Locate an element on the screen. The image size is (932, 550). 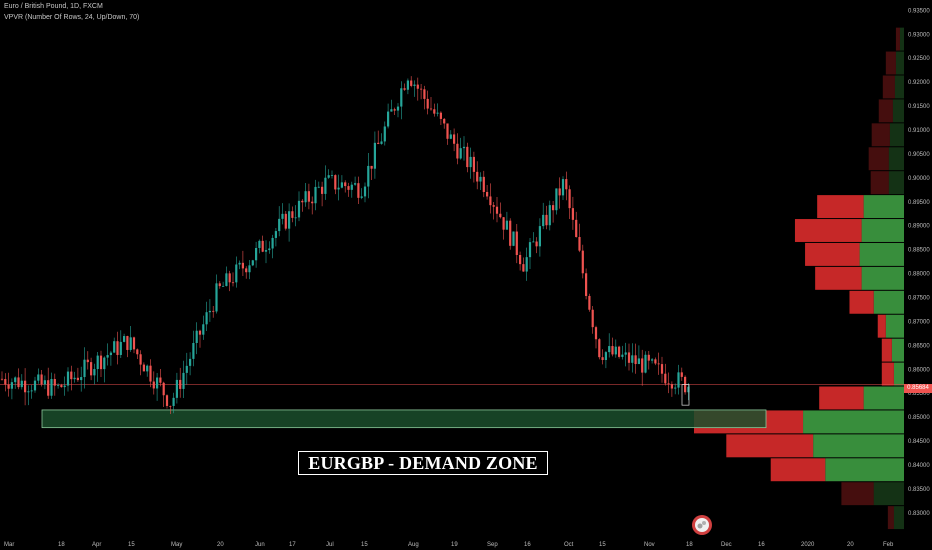
time-tick-label: 16 is located at coordinates (761, 545).